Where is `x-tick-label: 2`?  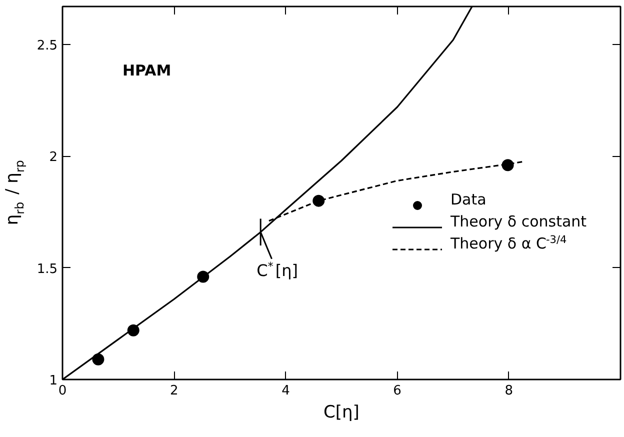 x-tick-label: 2 is located at coordinates (174, 391).